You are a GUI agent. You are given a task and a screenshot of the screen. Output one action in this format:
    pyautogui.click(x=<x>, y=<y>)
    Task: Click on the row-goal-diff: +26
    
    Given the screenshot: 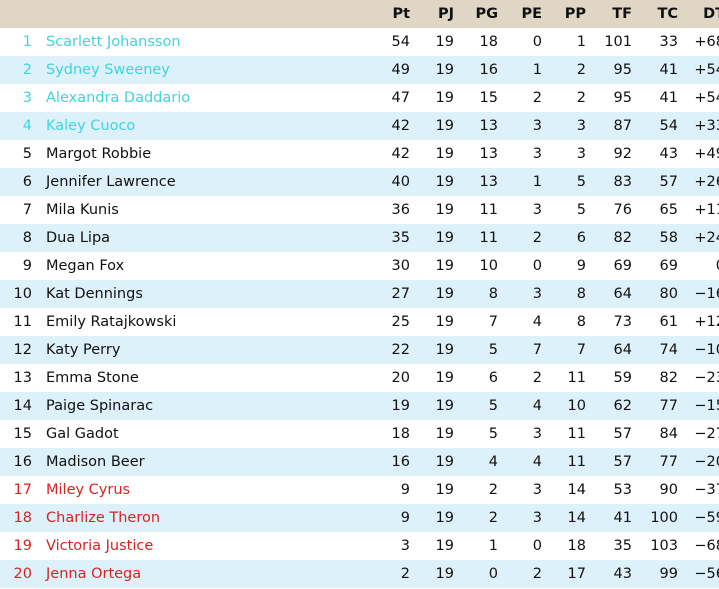 What is the action you would take?
    pyautogui.click(x=706, y=182)
    